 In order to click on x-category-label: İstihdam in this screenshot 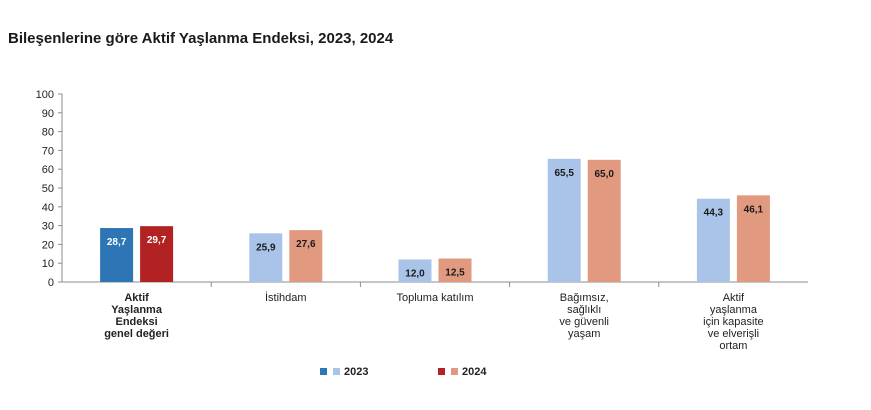, I will do `click(286, 297)`.